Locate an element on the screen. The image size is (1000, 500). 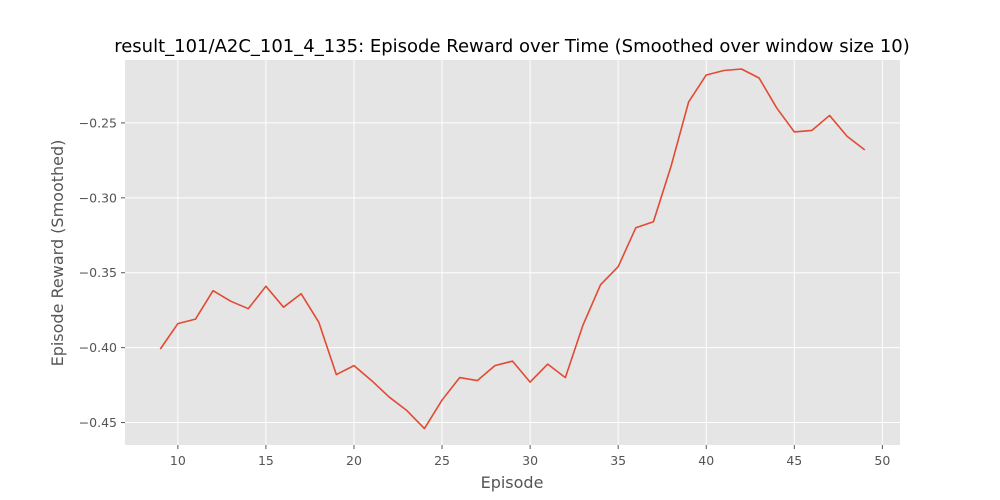
x-tick-label: 50 is located at coordinates (882, 460).